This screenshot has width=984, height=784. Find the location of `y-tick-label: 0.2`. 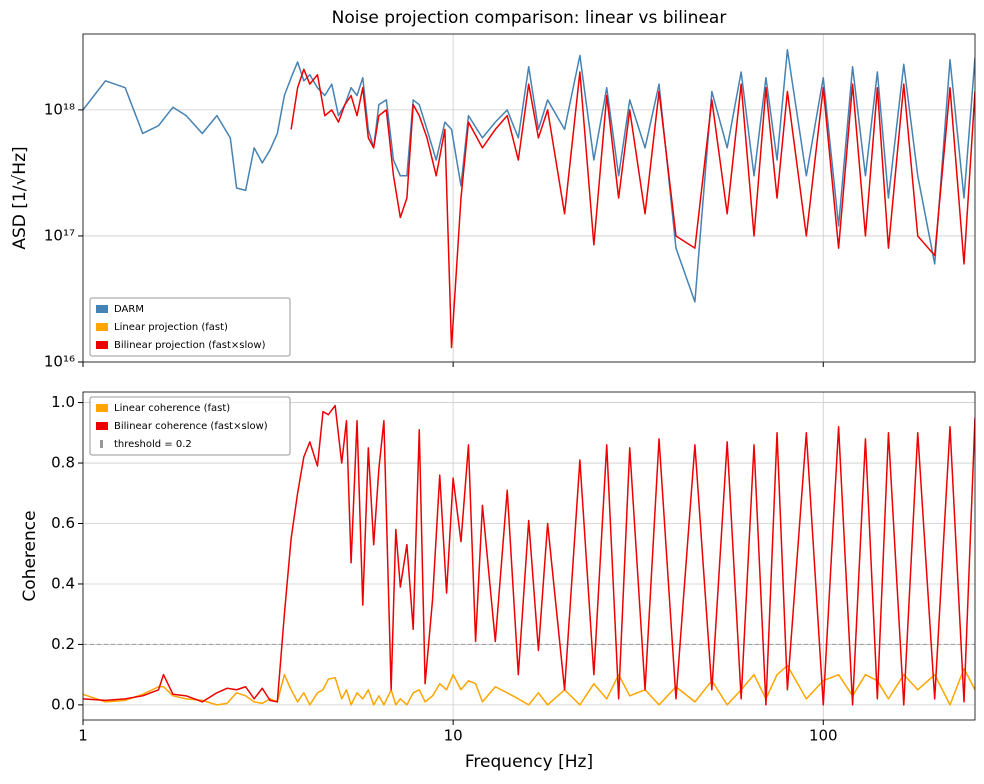

y-tick-label: 0.2 is located at coordinates (63, 644).